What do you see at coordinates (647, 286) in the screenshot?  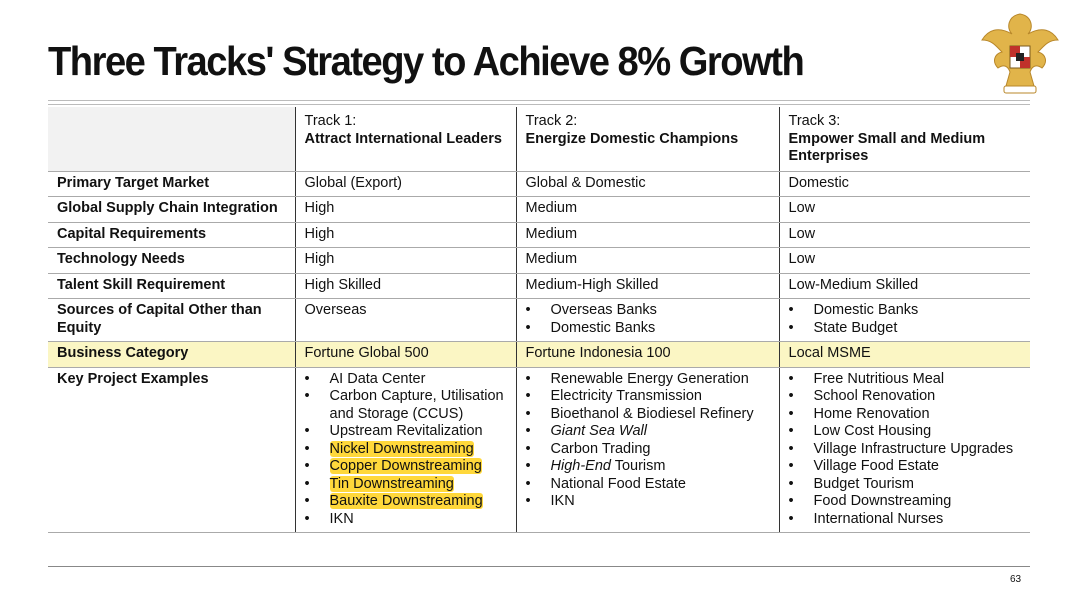 I see `cell: Medium-High Skilled` at bounding box center [647, 286].